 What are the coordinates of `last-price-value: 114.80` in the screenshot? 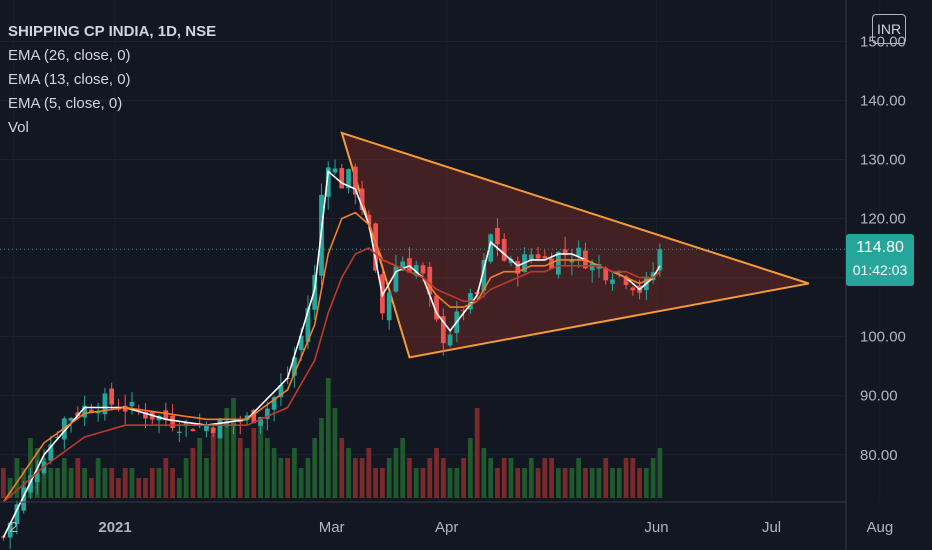 It's located at (880, 247).